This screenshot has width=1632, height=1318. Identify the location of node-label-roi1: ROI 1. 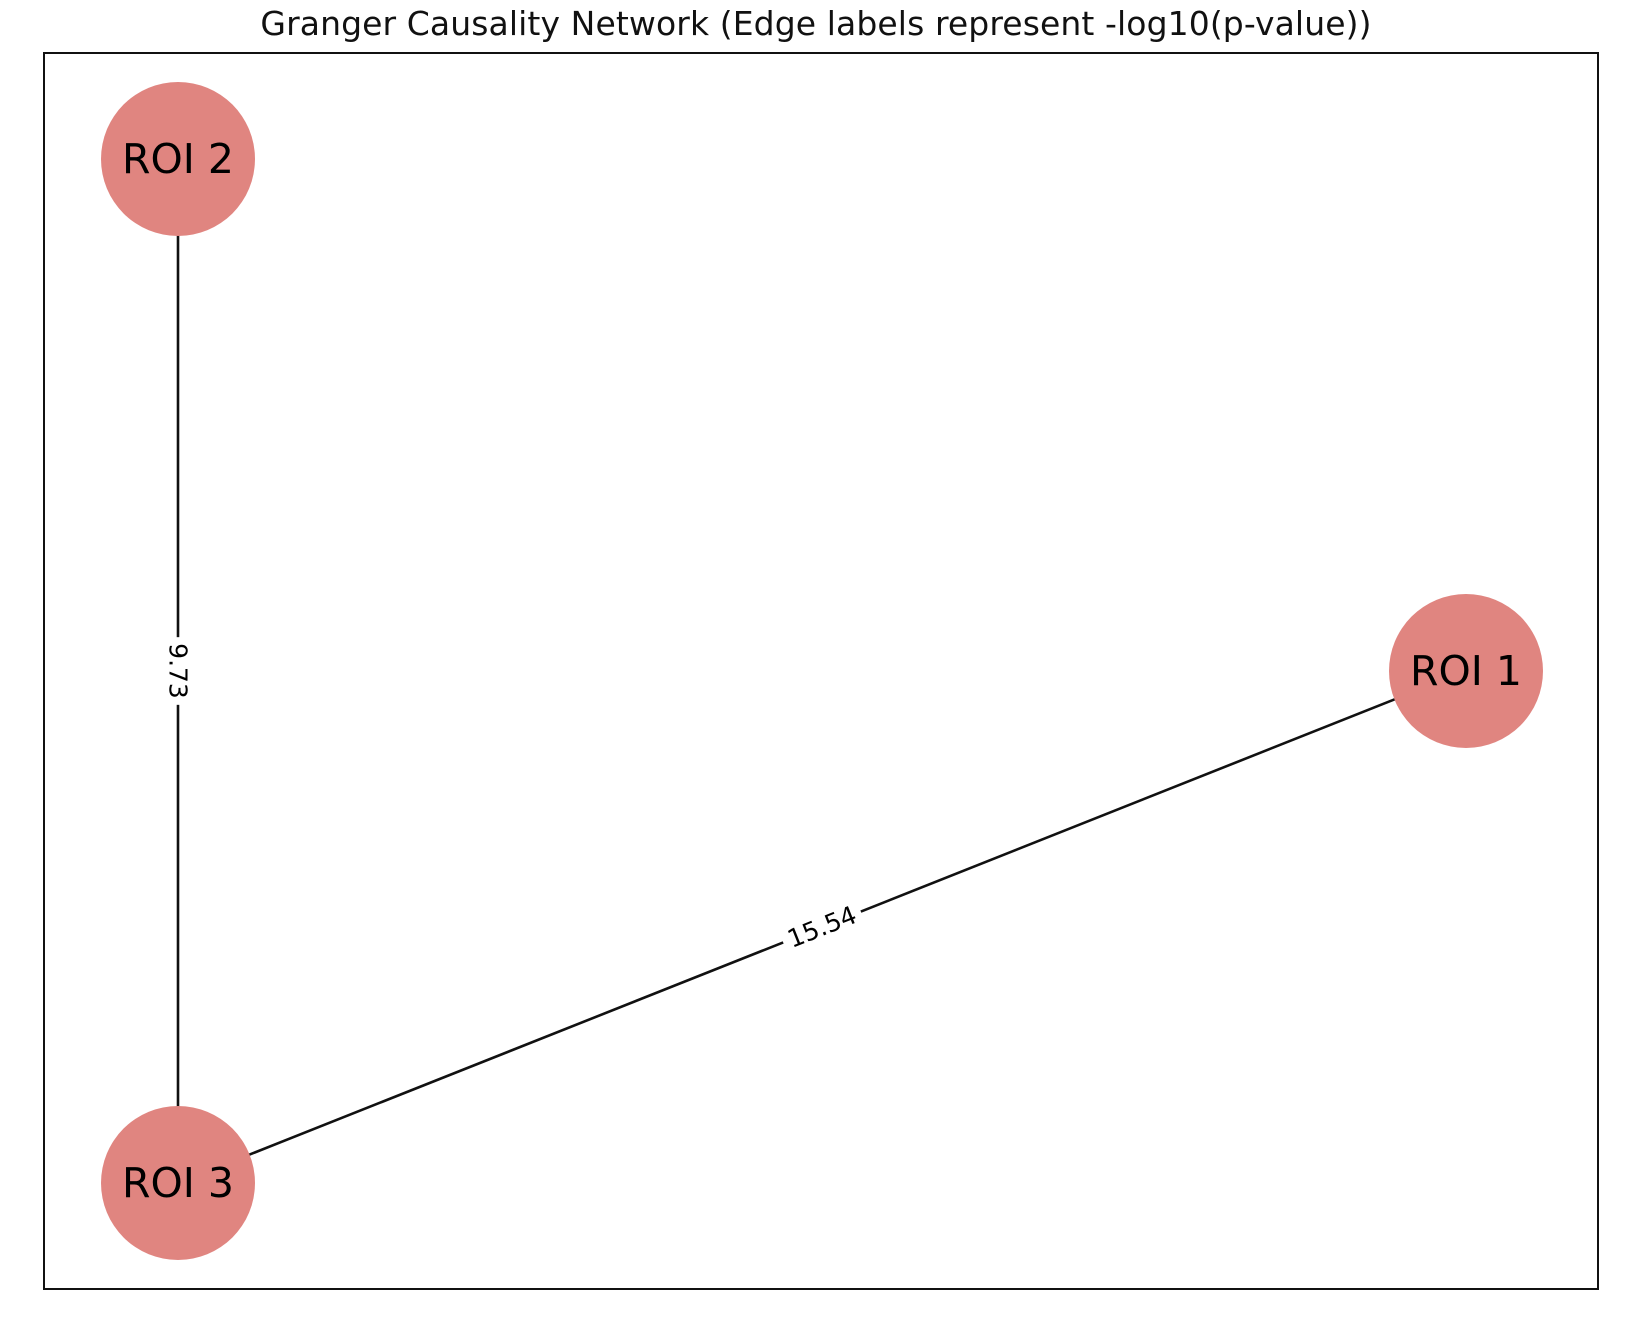
(1466, 671).